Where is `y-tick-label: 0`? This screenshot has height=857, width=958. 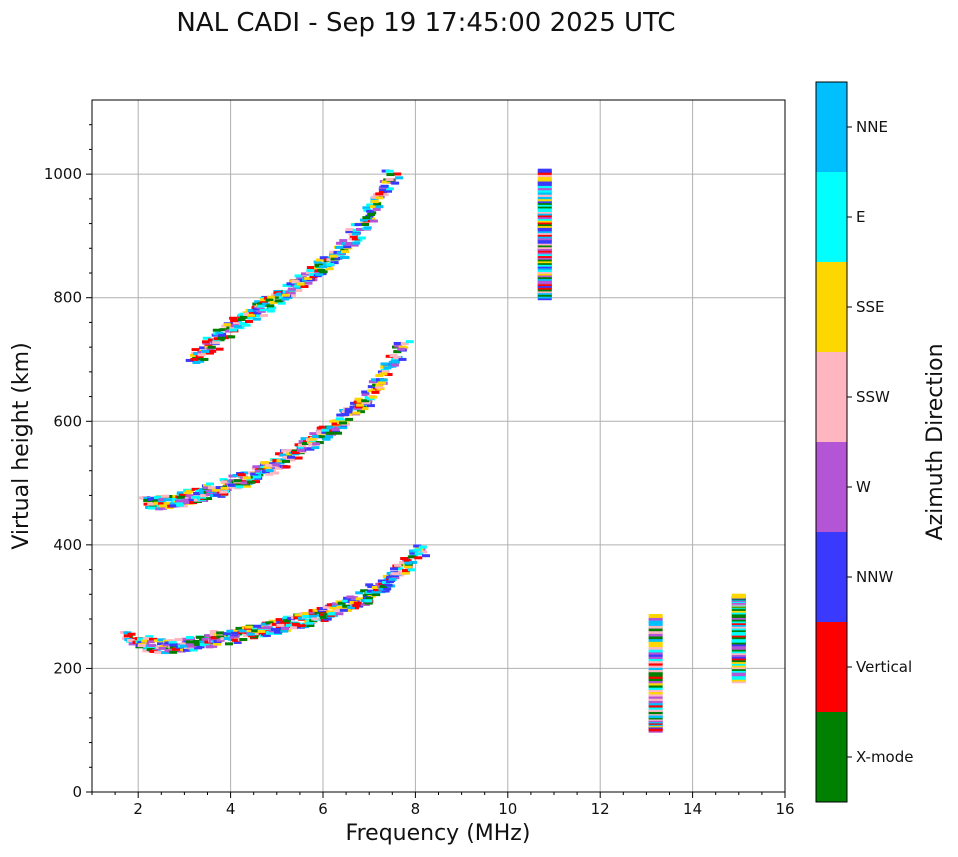
y-tick-label: 0 is located at coordinates (77, 792).